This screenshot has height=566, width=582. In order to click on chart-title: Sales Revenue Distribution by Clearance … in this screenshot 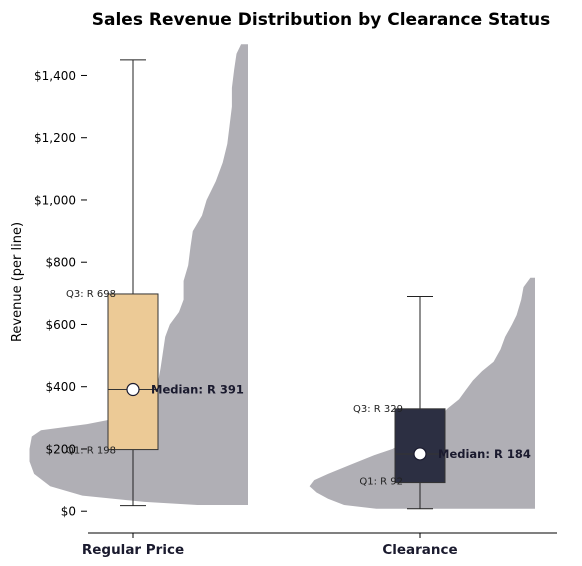, I will do `click(321, 20)`.